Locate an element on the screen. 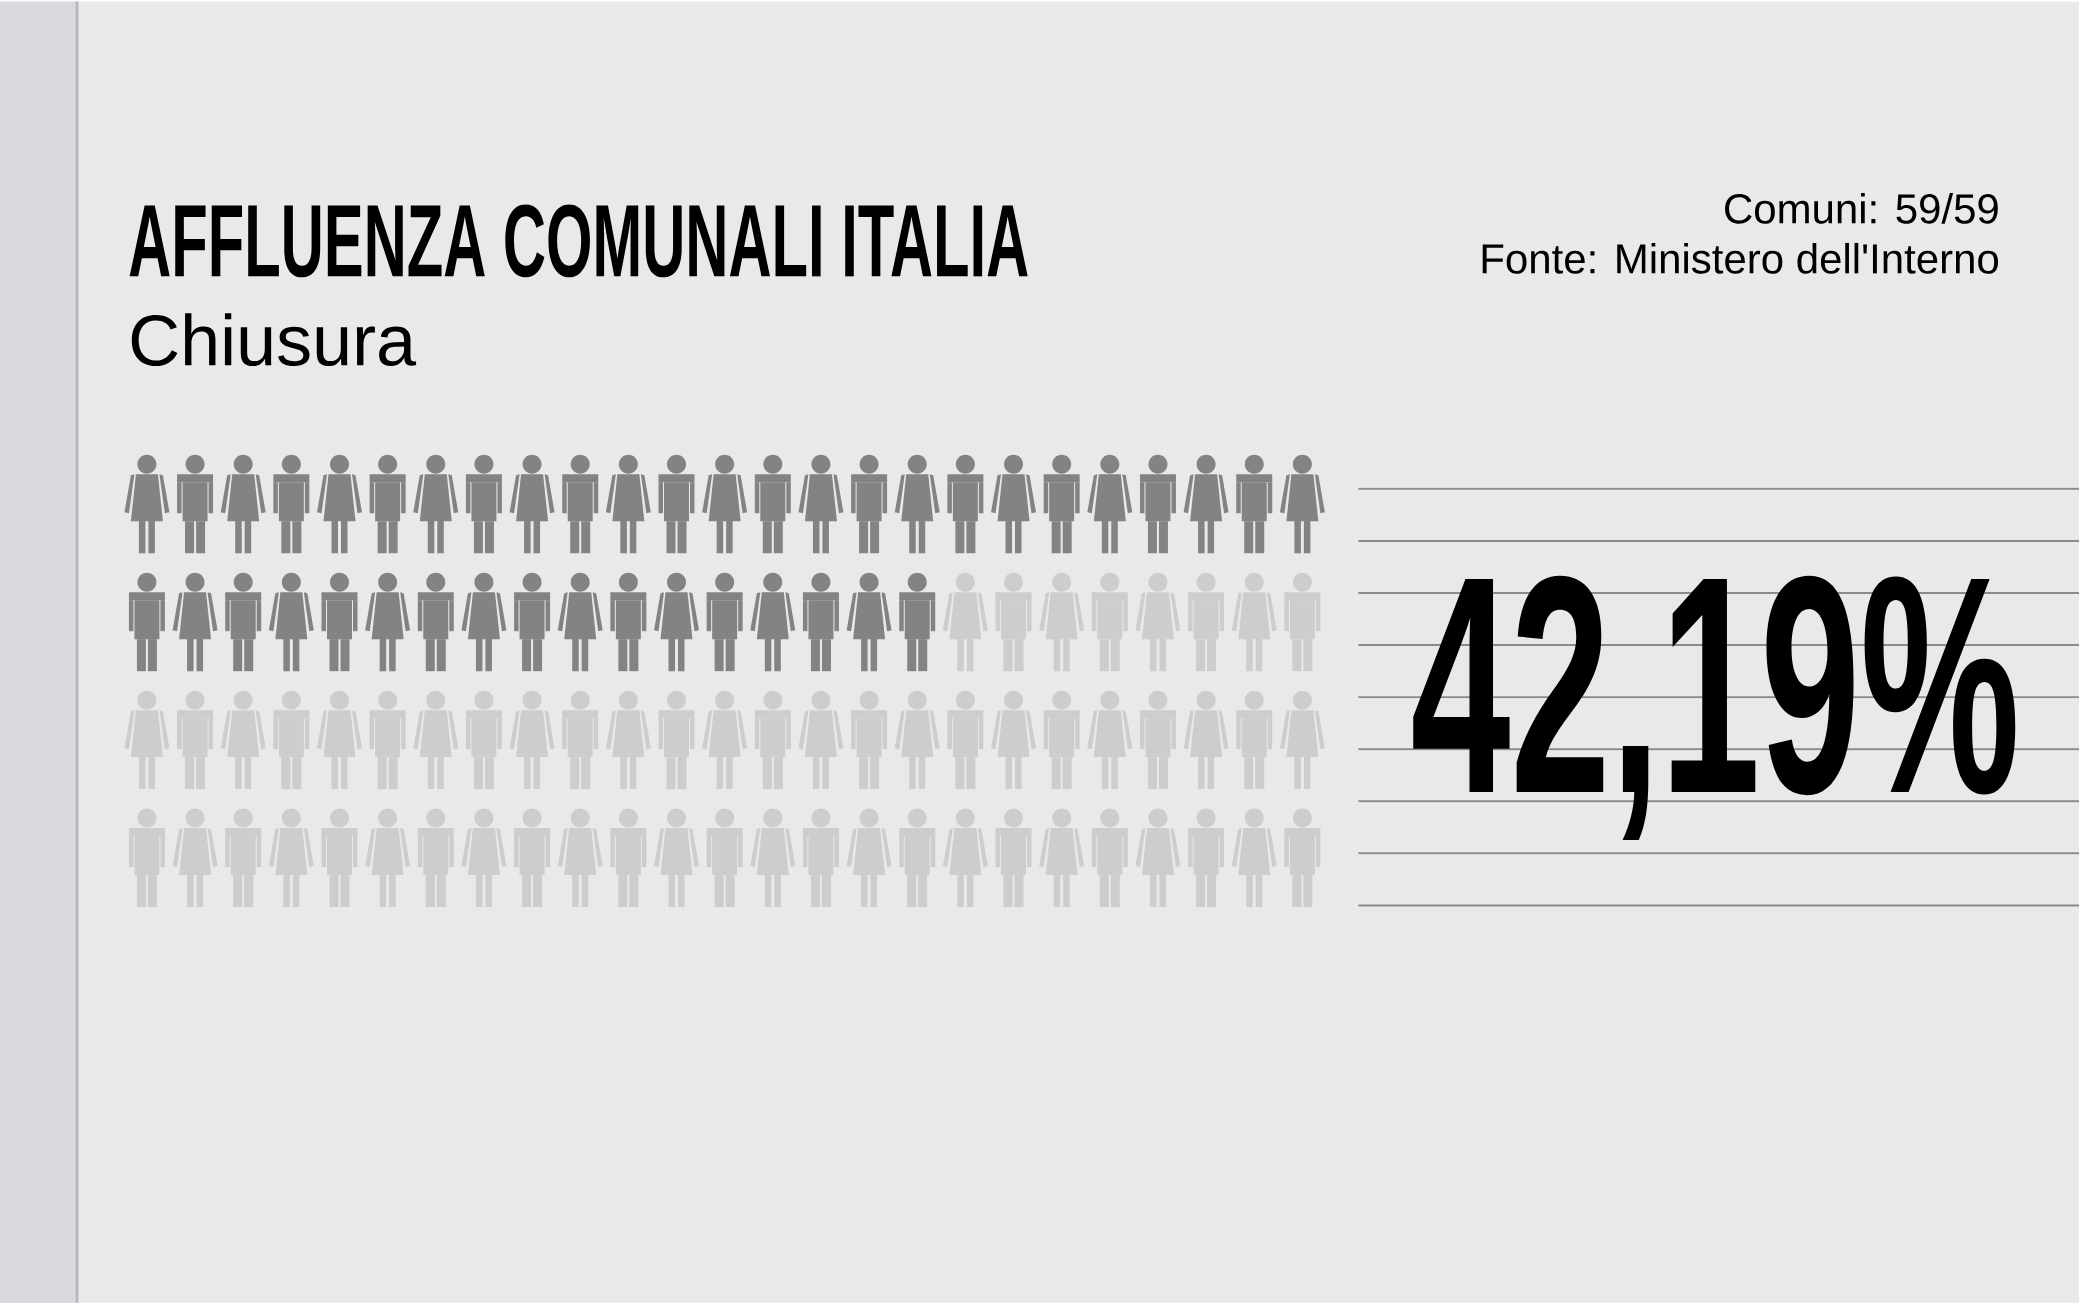  text: Comuni: 59/59 is located at coordinates (1861, 208).